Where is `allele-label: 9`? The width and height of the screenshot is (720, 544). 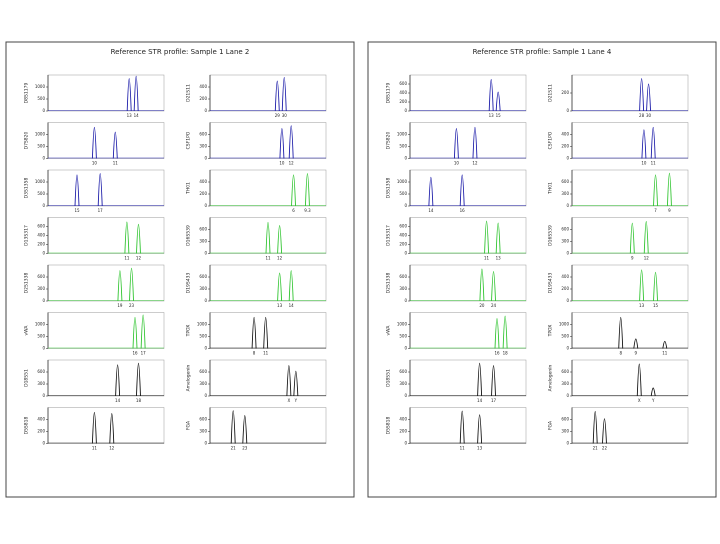
allele-label: 9 is located at coordinates (636, 353).